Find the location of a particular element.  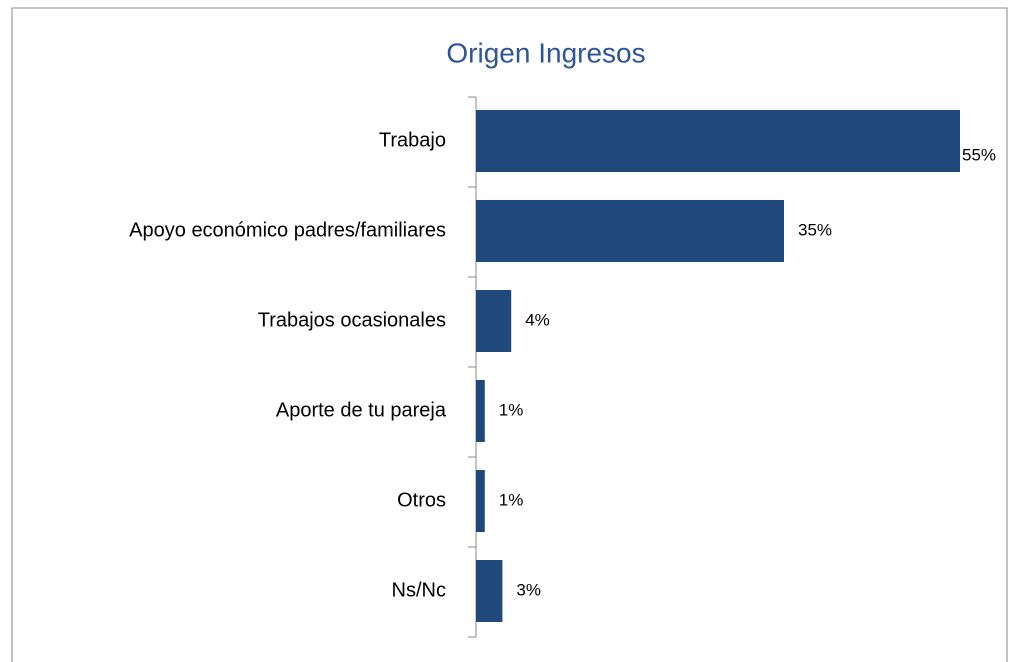

category-label: Ns/Nc is located at coordinates (419, 590).